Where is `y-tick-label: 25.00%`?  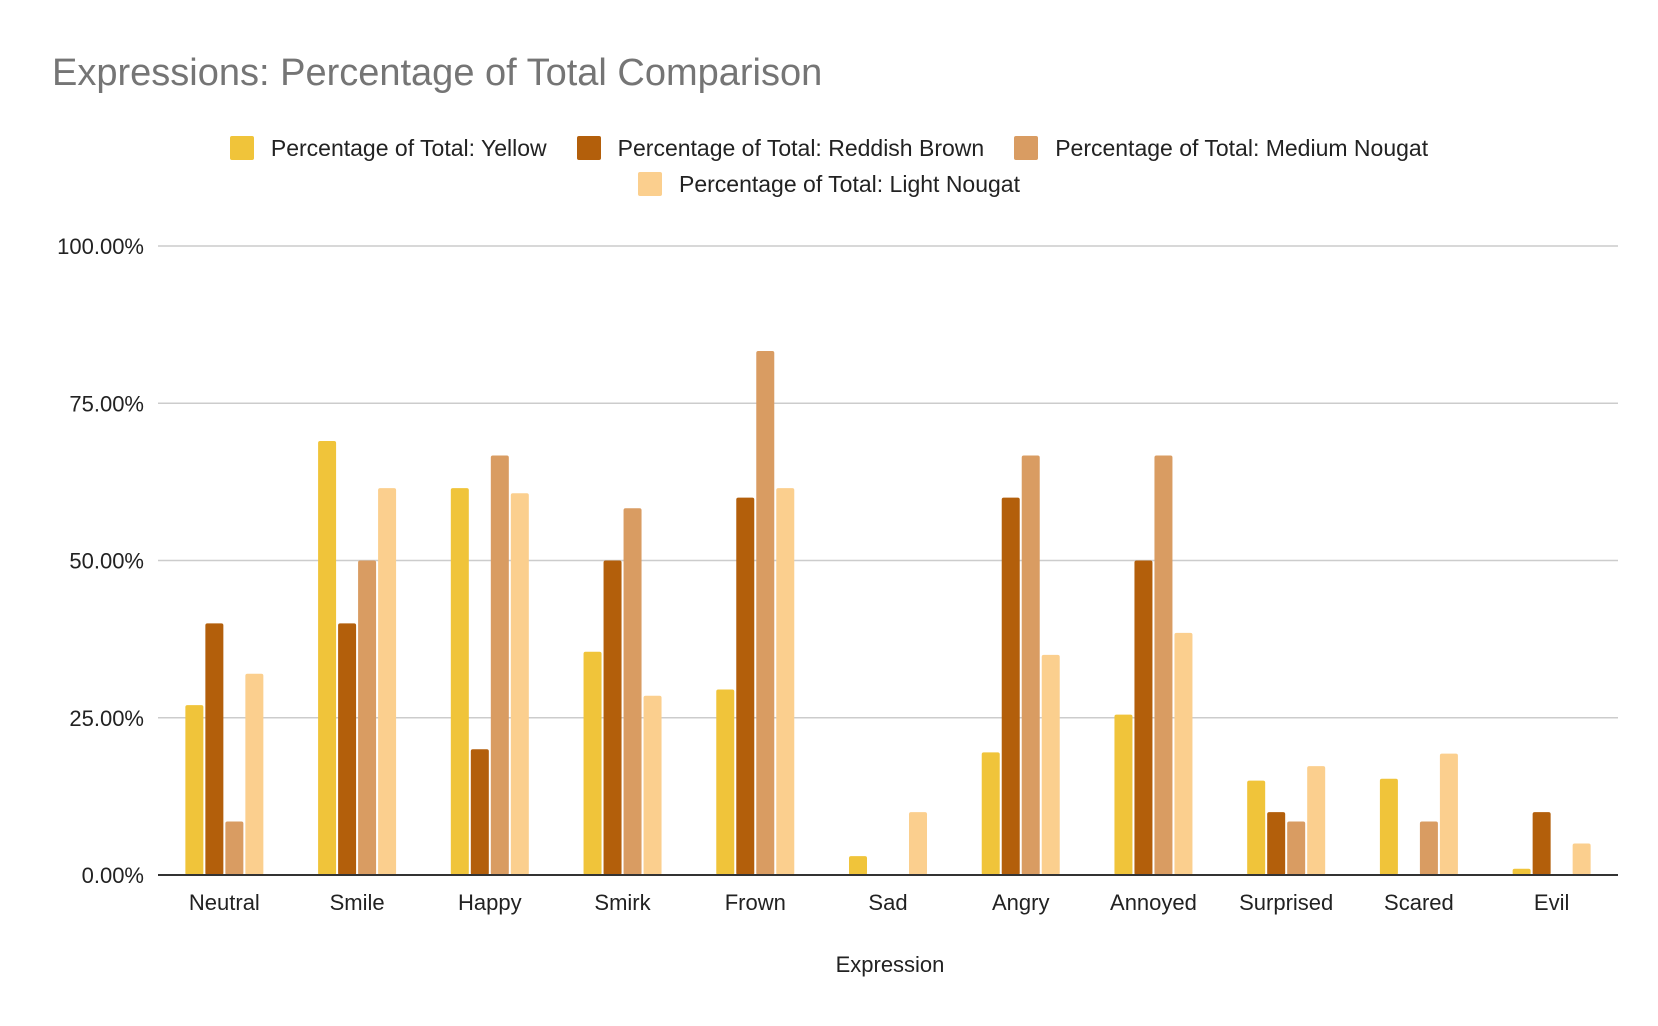 y-tick-label: 25.00% is located at coordinates (106, 718).